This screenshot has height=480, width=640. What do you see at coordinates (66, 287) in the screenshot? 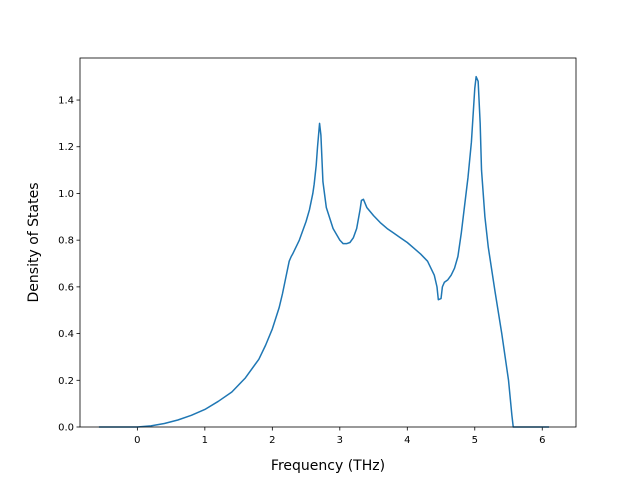
I see `y-tick-label: 0.6` at bounding box center [66, 287].